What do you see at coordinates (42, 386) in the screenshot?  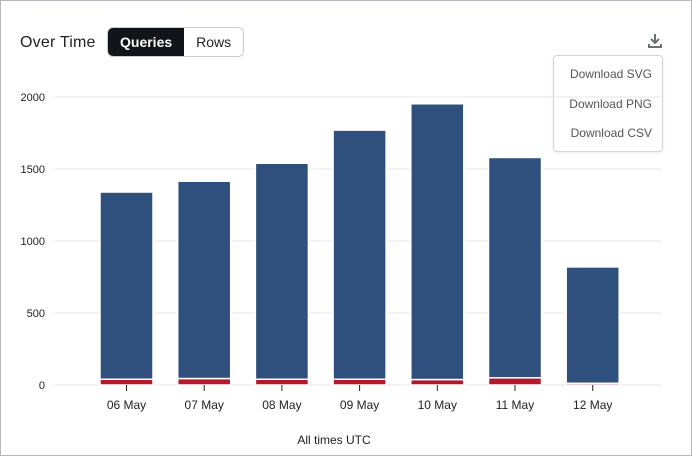 I see `y-tick-label: 0` at bounding box center [42, 386].